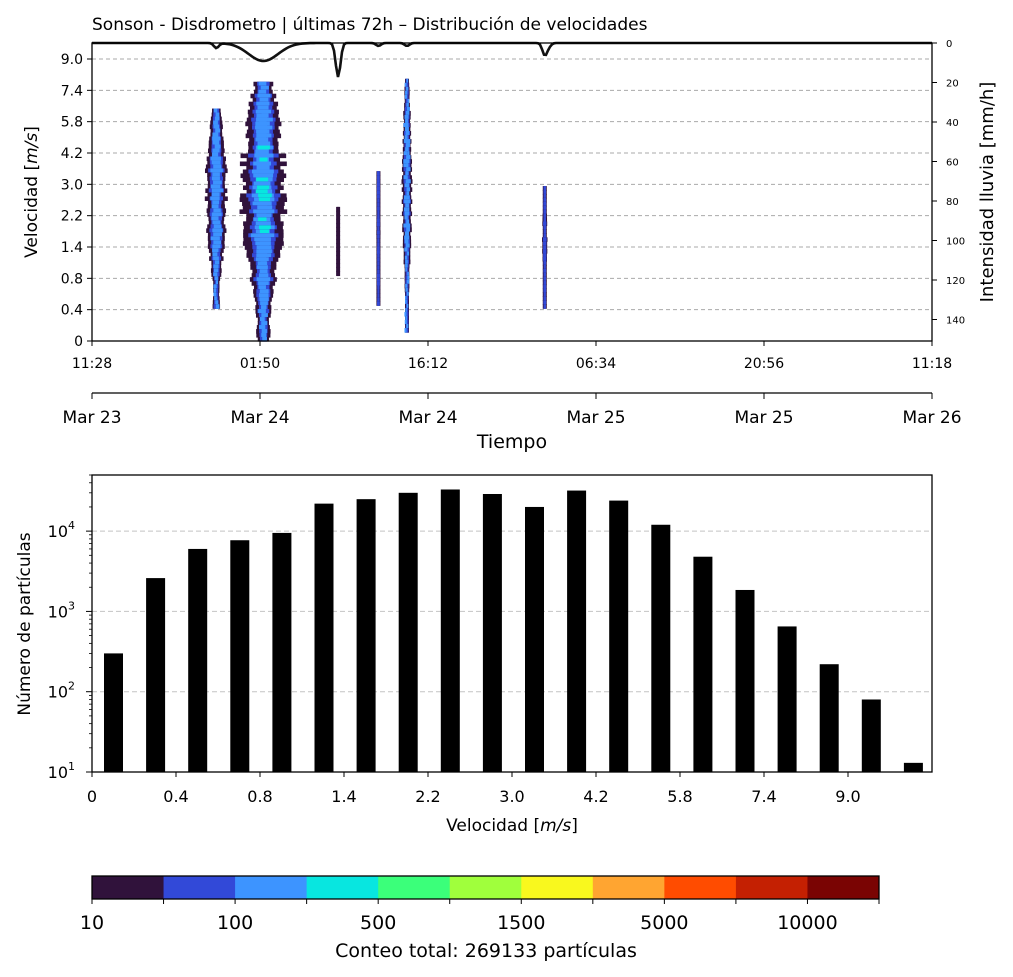 The height and width of the screenshot is (977, 1013). Describe the element at coordinates (72, 60) in the screenshot. I see `heatmap-y-tick-label: 9.0` at that location.